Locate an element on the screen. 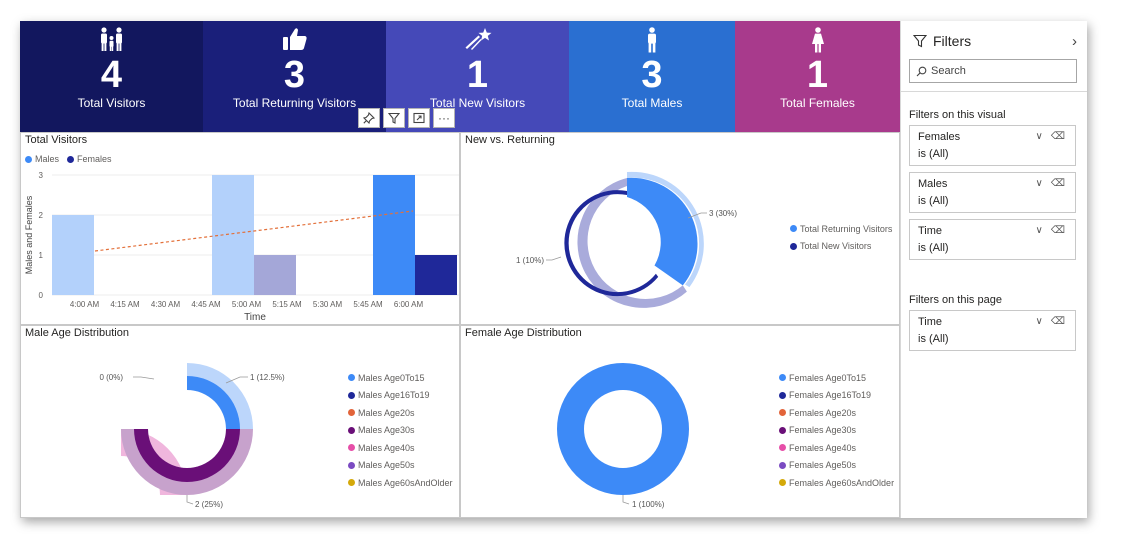  legend-label: Males Age20s is located at coordinates (386, 412).